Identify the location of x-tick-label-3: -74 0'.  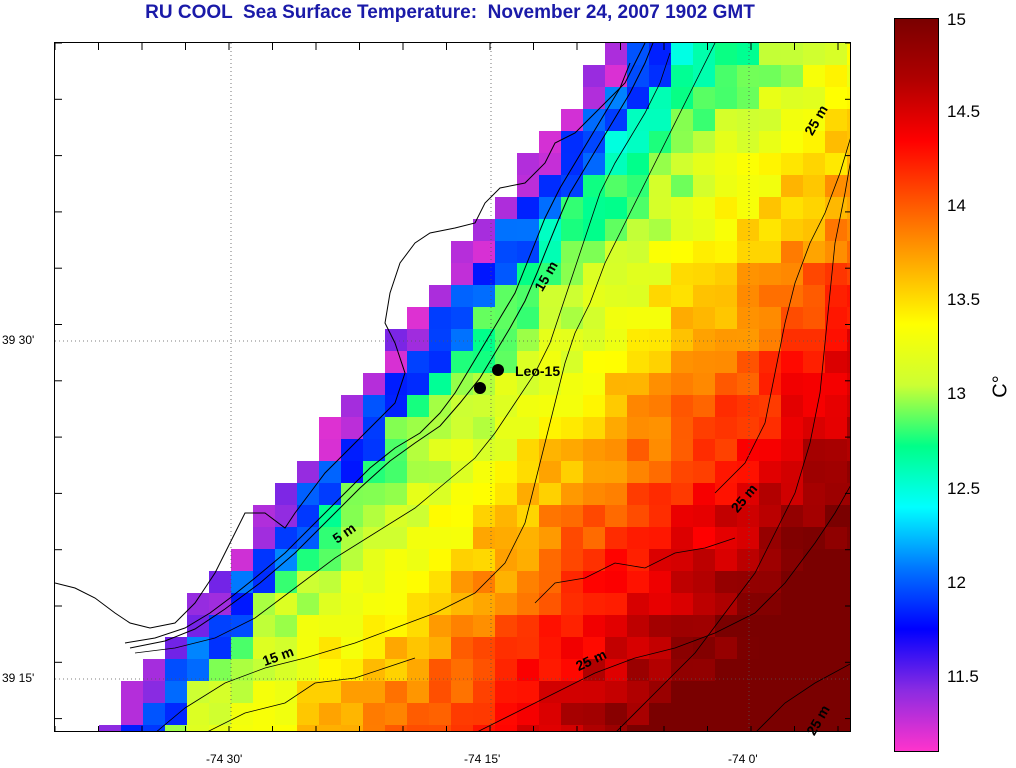
(743, 759).